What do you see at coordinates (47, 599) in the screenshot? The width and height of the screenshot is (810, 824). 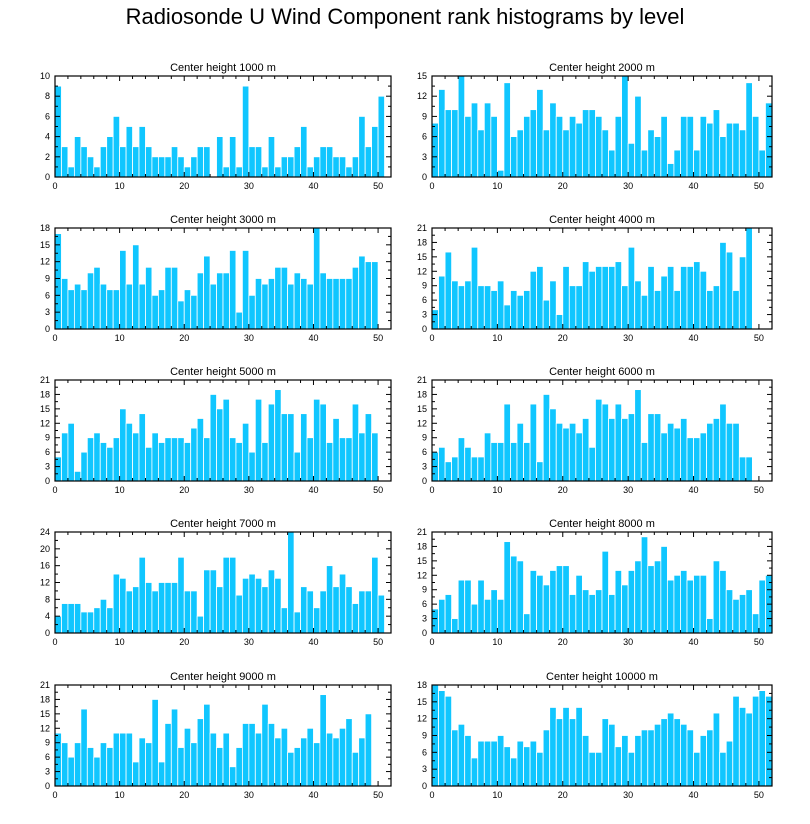 I see `y-tick-label: 8` at bounding box center [47, 599].